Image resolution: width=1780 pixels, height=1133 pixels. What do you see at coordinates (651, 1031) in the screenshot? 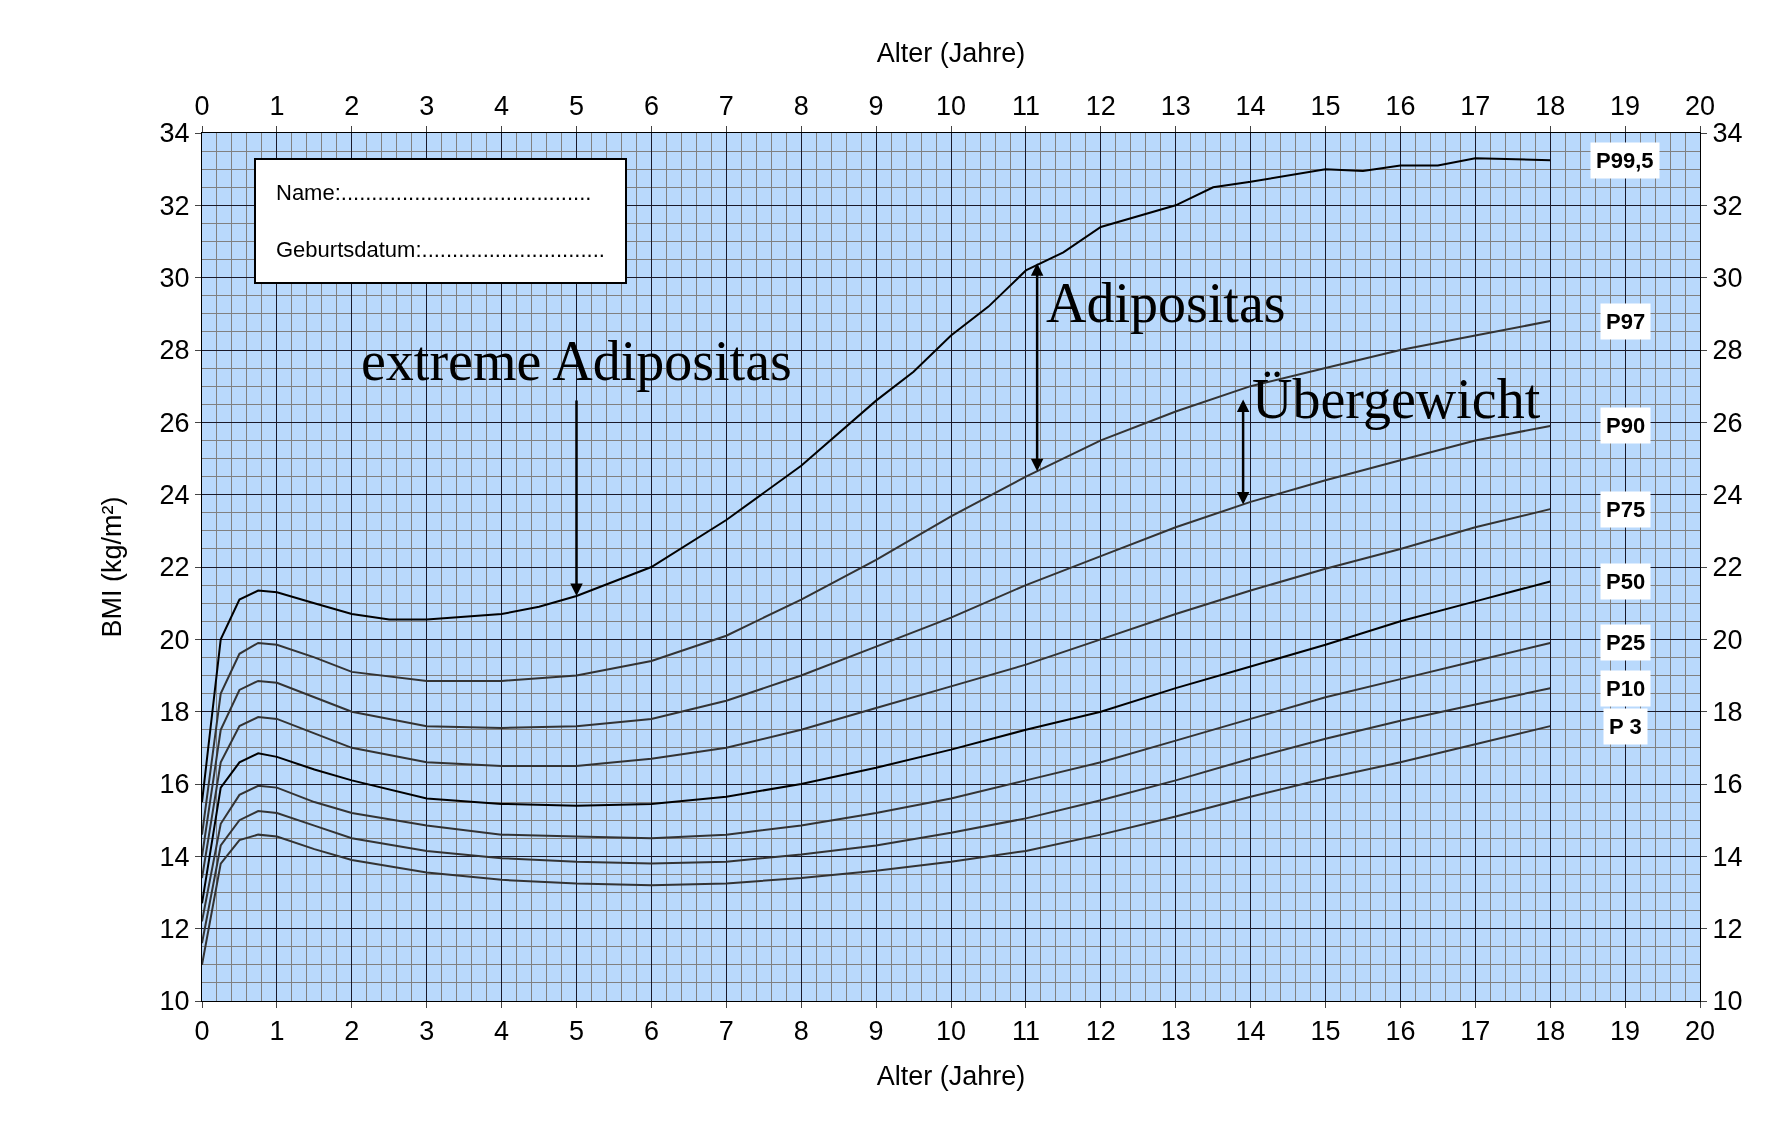
I see `x2-tick-label: 6` at bounding box center [651, 1031].